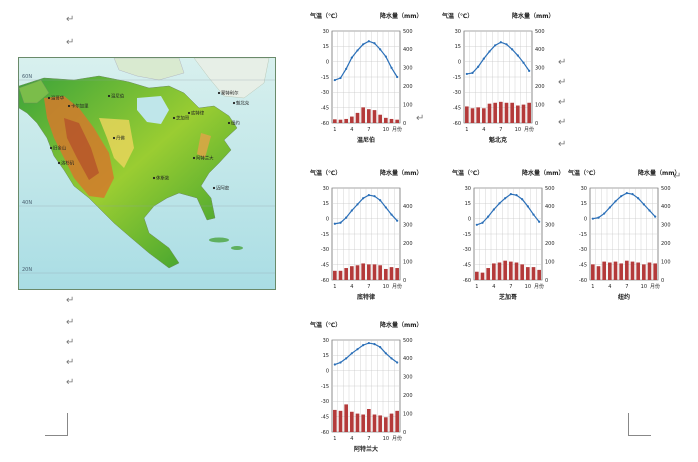 The image size is (698, 462). Describe the element at coordinates (327, 371) in the screenshot. I see `temperature-tick-label: 0` at that location.